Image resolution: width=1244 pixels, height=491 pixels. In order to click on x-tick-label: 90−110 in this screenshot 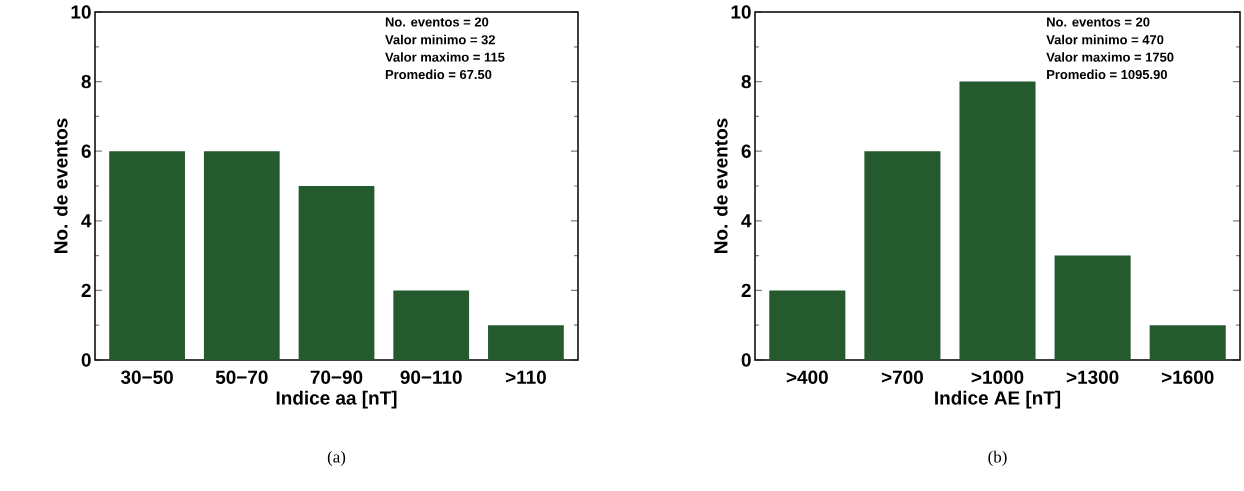, I will do `click(431, 377)`.